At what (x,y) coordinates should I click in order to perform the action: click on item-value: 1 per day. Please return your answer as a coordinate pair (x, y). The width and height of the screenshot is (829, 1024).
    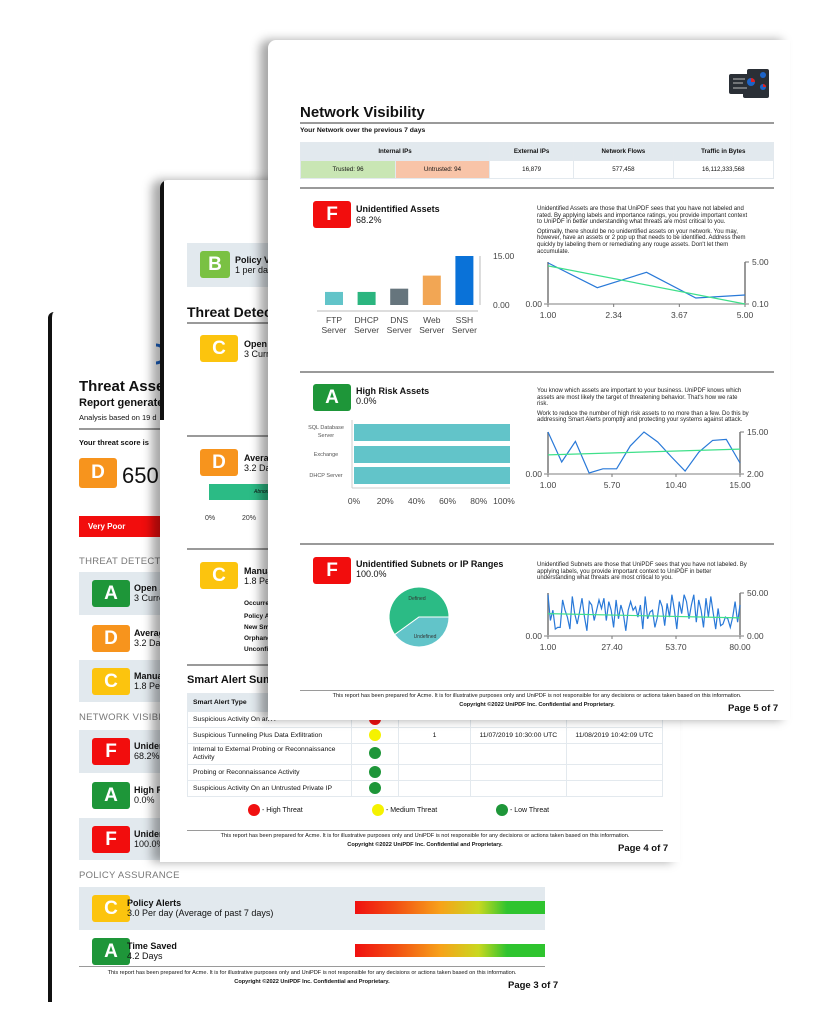
    Looking at the image, I should click on (254, 270).